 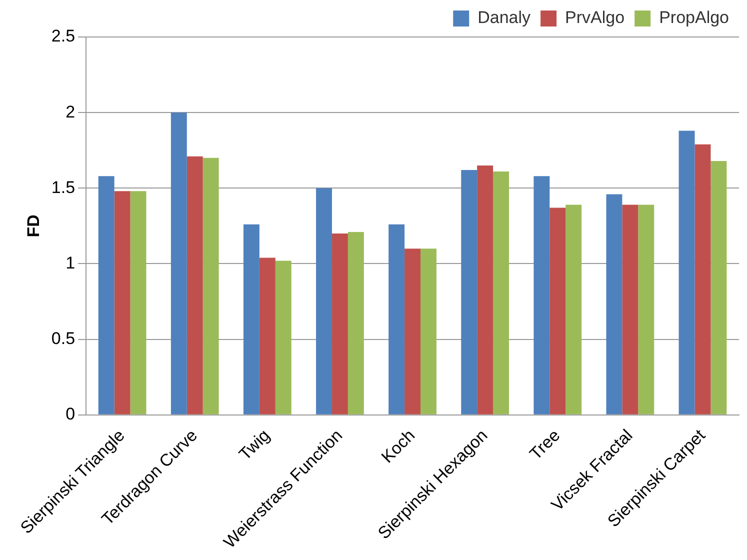 I want to click on legend-label: PropAlgo, so click(x=694, y=18).